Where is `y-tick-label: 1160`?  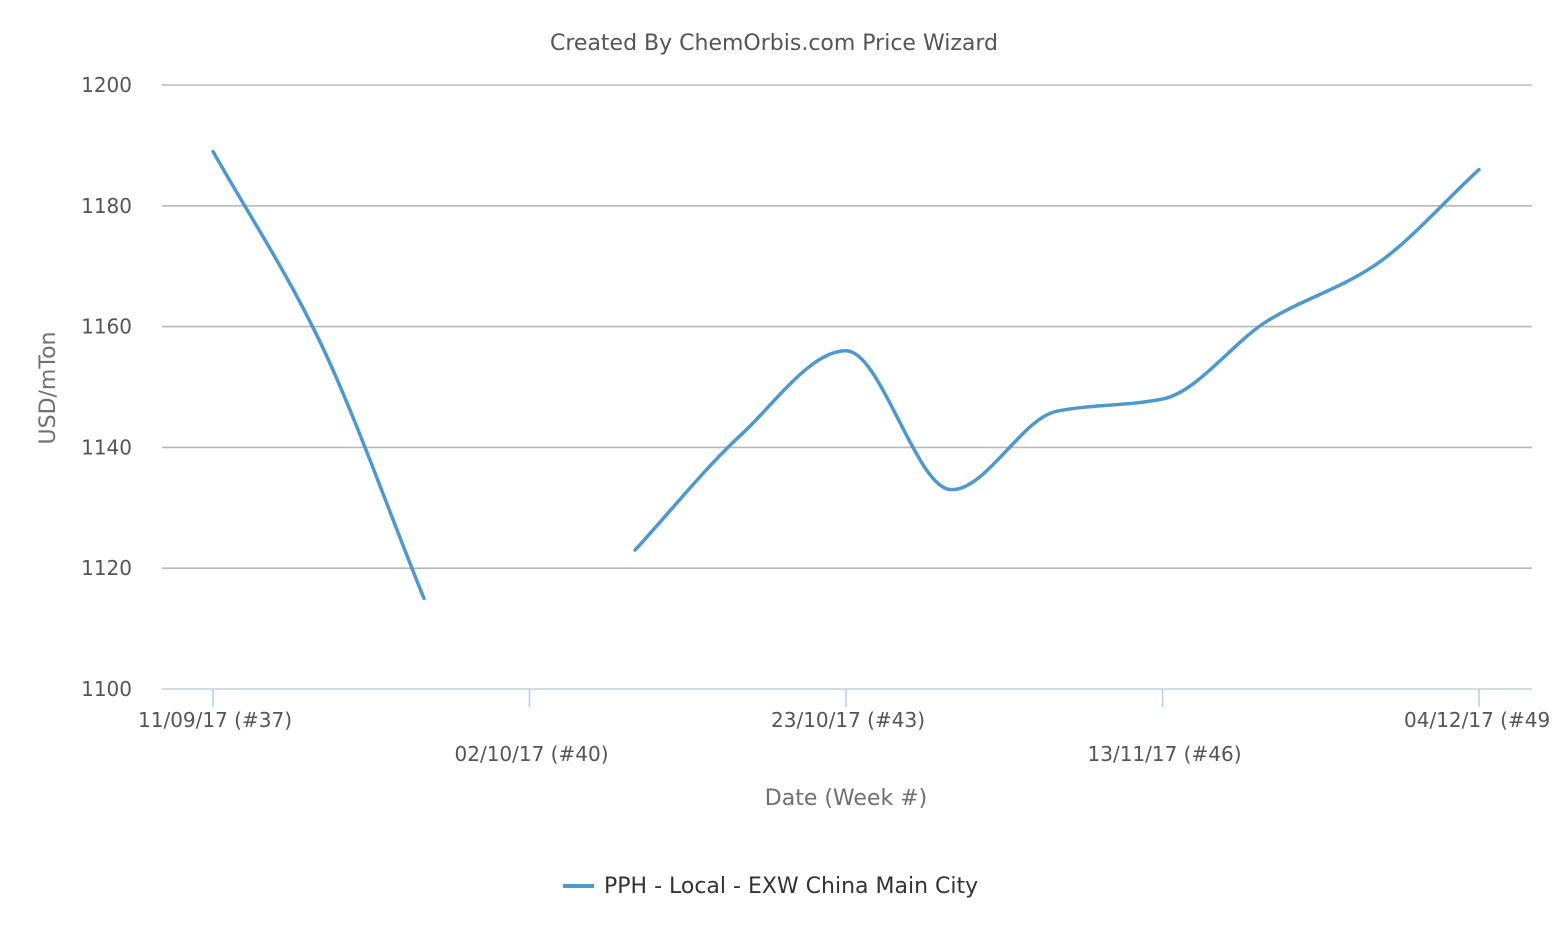
y-tick-label: 1160 is located at coordinates (106, 327).